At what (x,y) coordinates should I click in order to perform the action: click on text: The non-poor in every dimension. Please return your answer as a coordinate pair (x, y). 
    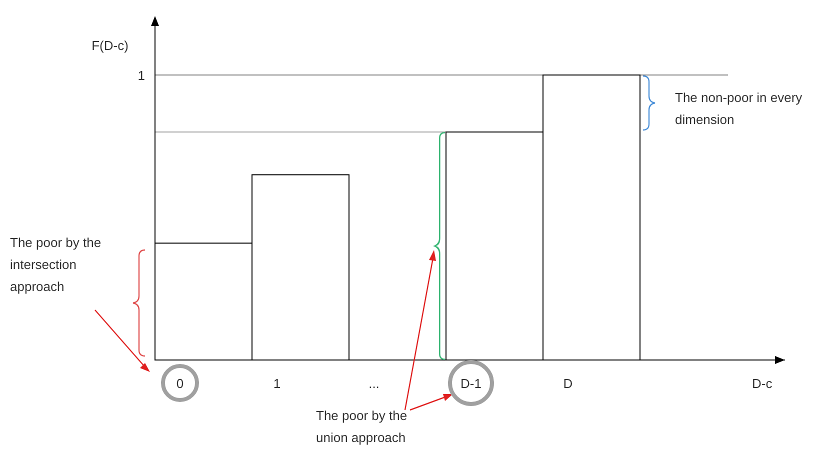
    Looking at the image, I should click on (739, 108).